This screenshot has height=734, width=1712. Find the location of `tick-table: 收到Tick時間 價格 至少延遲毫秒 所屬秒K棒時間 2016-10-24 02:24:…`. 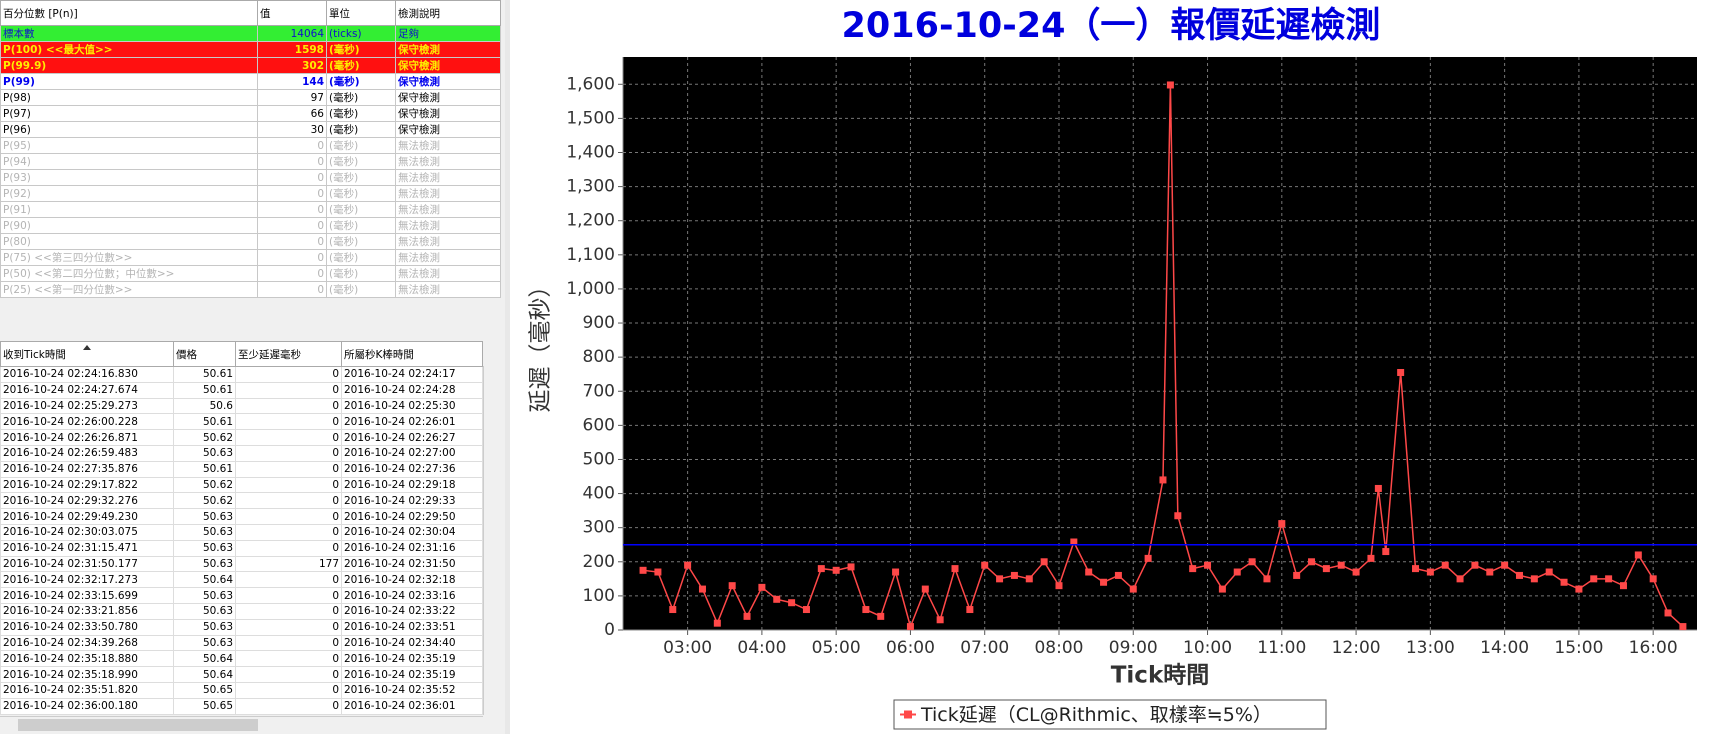

tick-table: 收到Tick時間 價格 至少延遲毫秒 所屬秒K棒時間 2016-10-24 02:24:… is located at coordinates (241, 528).